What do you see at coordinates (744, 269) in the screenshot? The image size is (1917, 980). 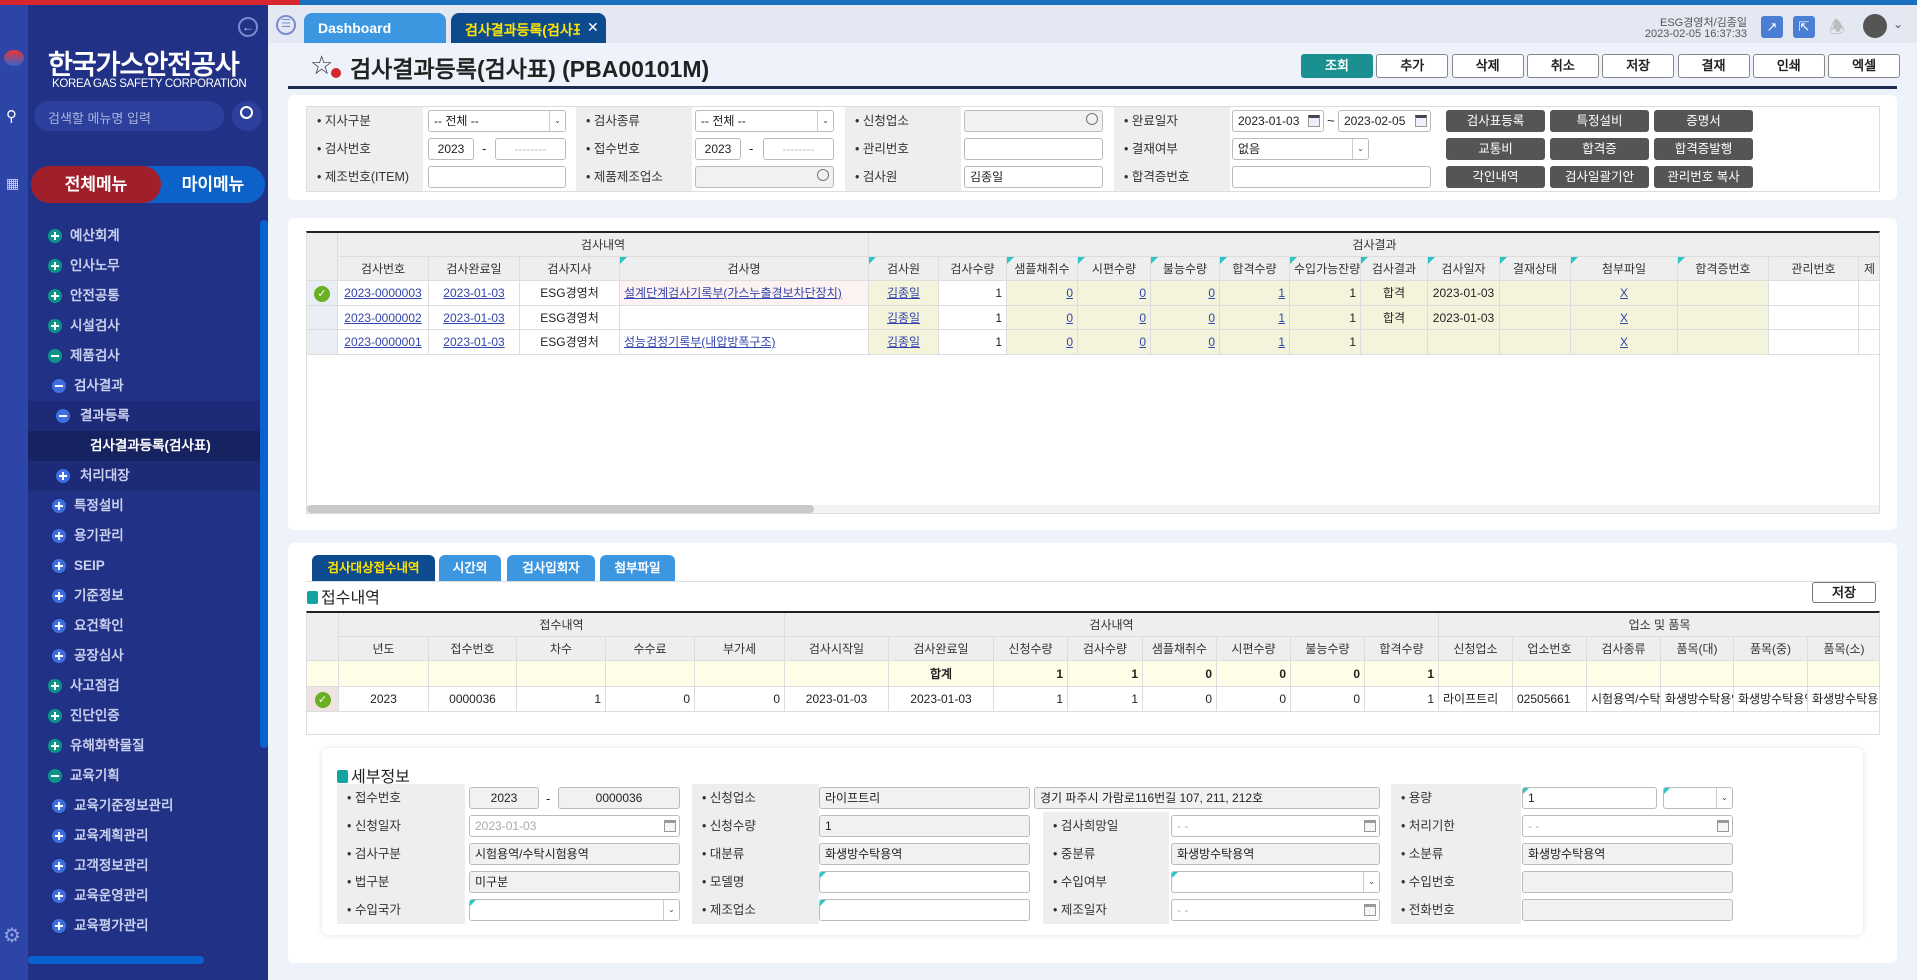 I see `grid-column-header: 검사명` at bounding box center [744, 269].